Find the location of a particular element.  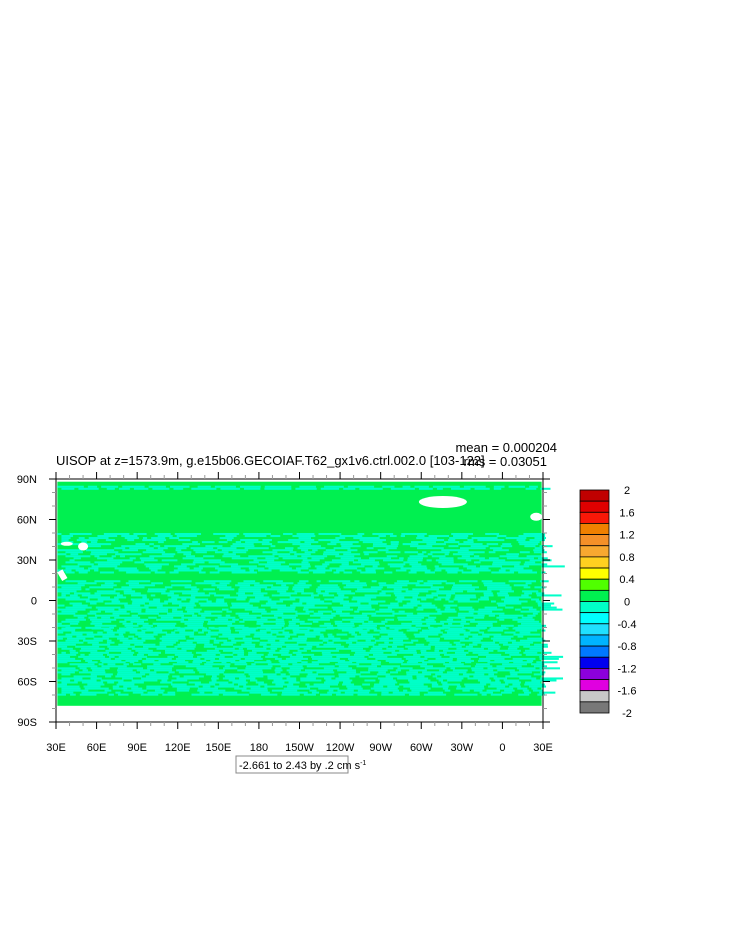

contour-info-box: -2.661 to 2.43 by .2 cm s-1 is located at coordinates (300, 764).